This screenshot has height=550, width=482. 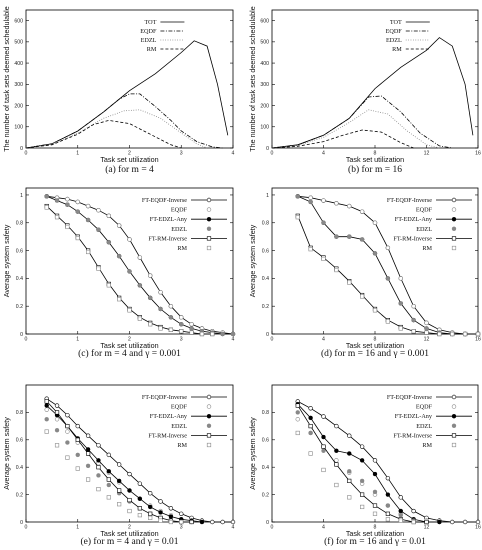 I want to click on plot-frame, so click(x=375, y=453).